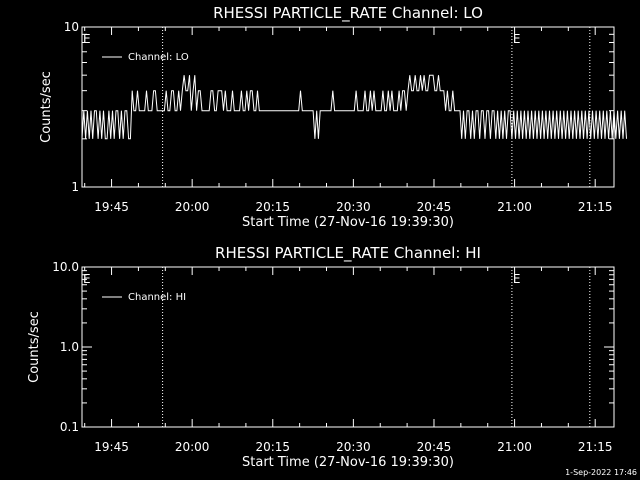 The height and width of the screenshot is (480, 640). I want to click on series-line, so click(354, 107).